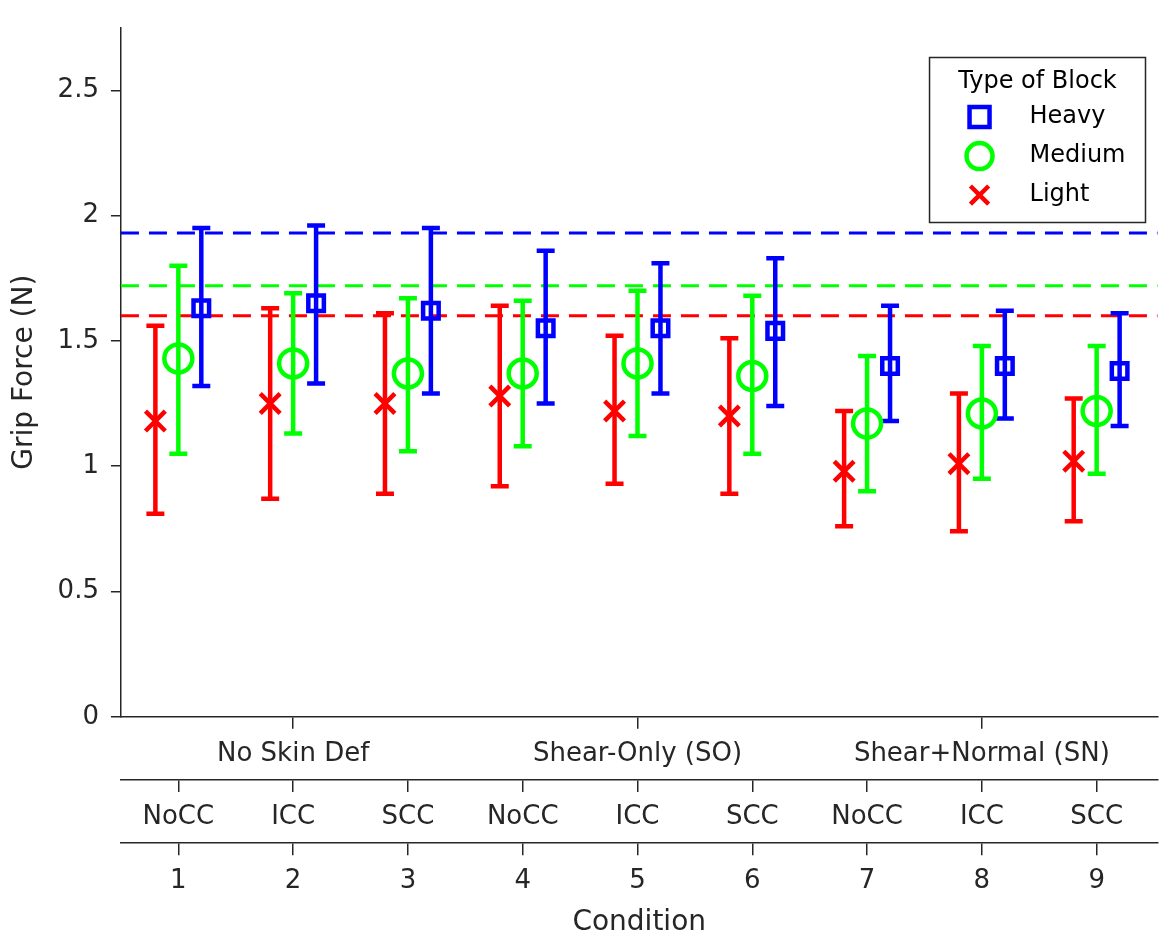 The width and height of the screenshot is (1176, 944). What do you see at coordinates (293, 752) in the screenshot?
I see `annotation: No Skin Def` at bounding box center [293, 752].